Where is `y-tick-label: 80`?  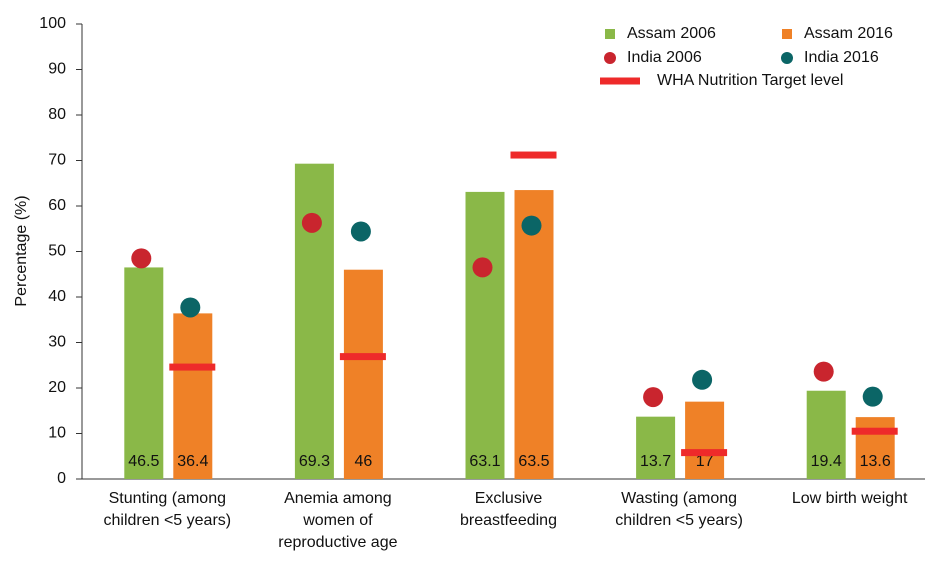
y-tick-label: 80 is located at coordinates (57, 114).